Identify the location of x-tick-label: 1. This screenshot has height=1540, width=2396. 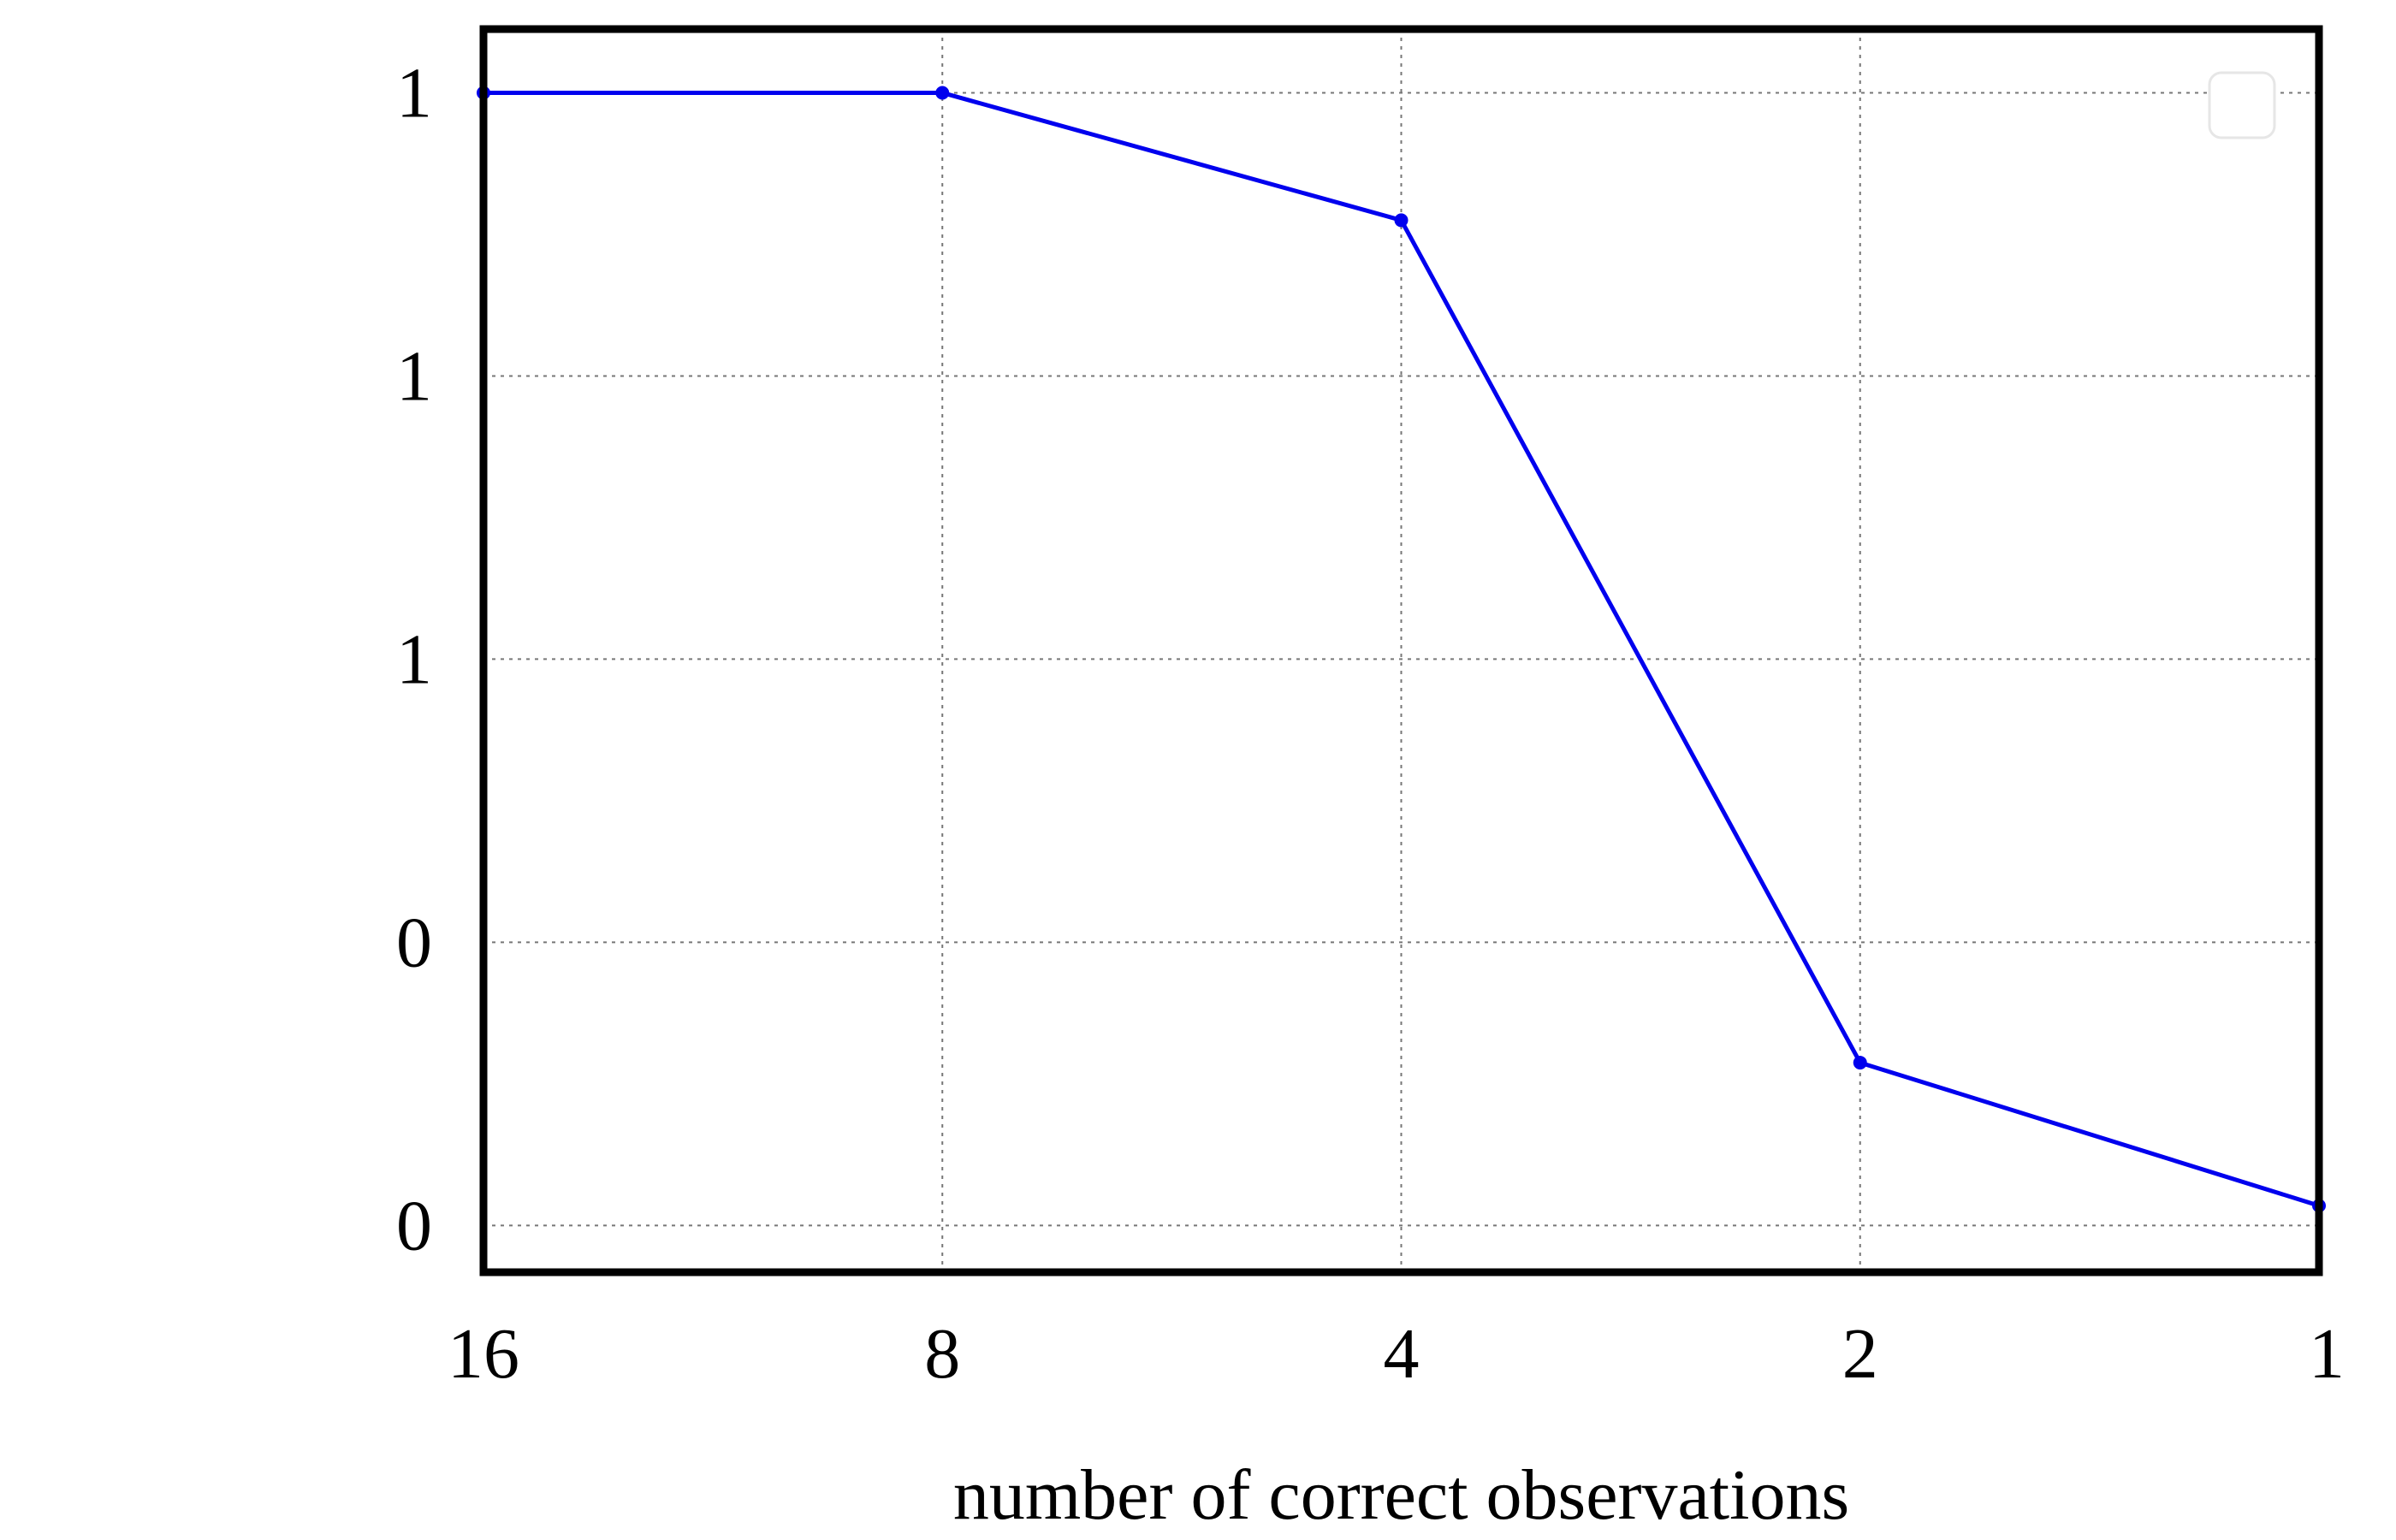
(2327, 1354).